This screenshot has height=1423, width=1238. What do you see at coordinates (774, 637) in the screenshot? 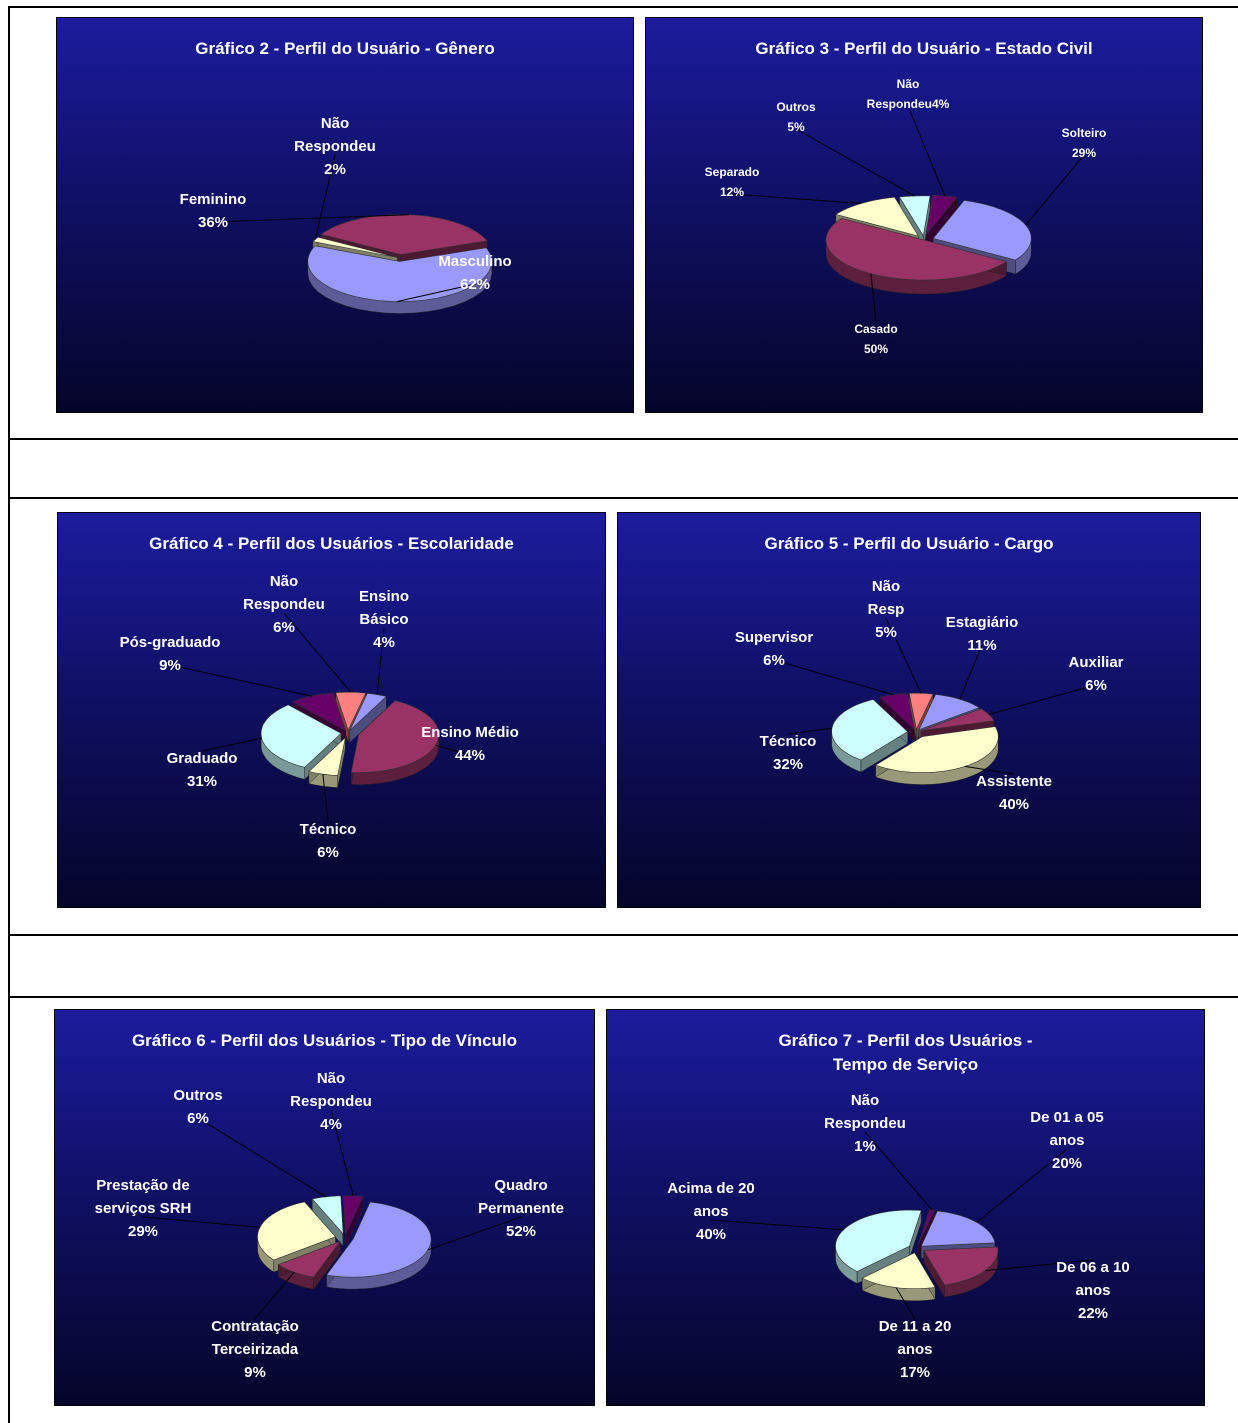
I see `data-label: Supervisor` at bounding box center [774, 637].